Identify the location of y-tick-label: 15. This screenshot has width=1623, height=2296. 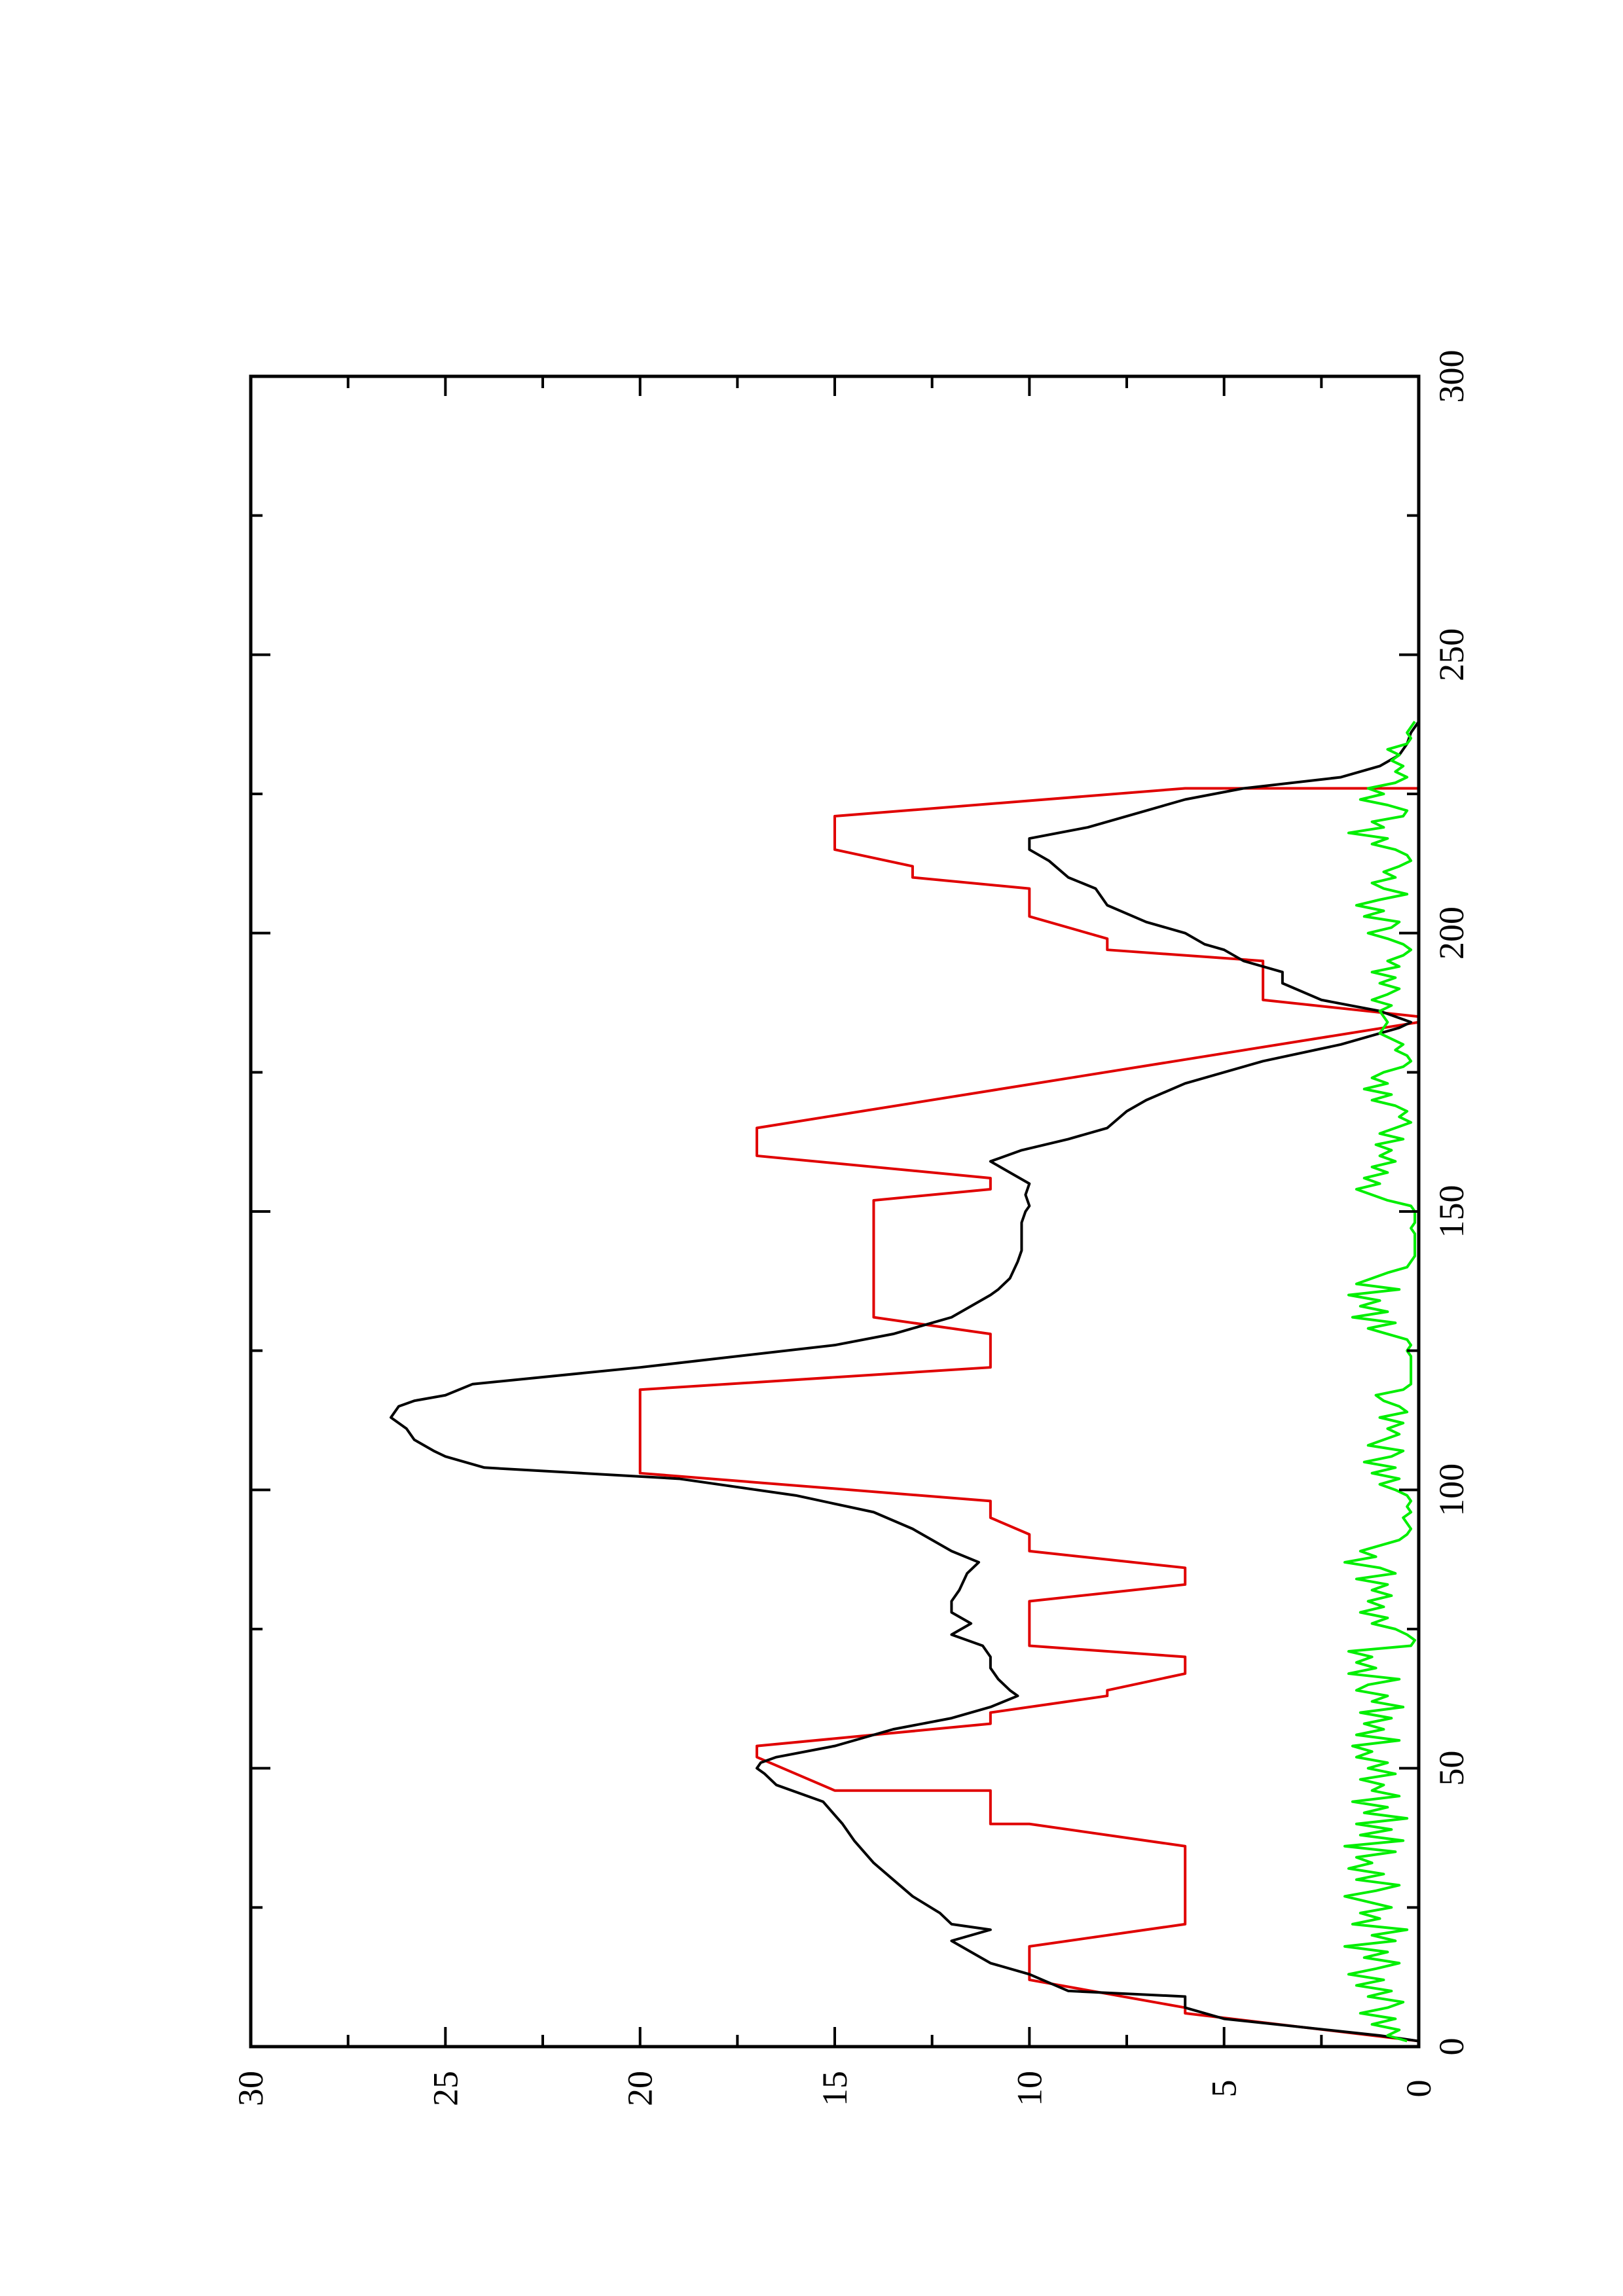
(834, 2088).